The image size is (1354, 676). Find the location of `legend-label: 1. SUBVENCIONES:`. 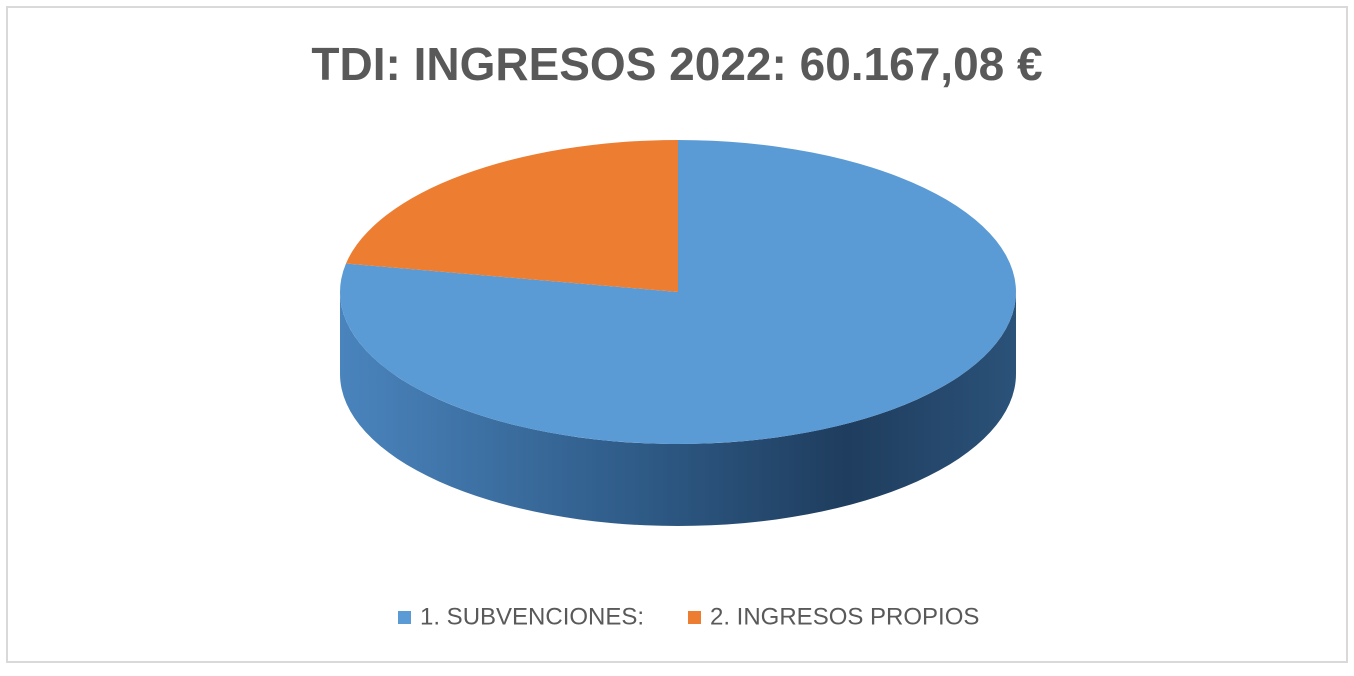

legend-label: 1. SUBVENCIONES: is located at coordinates (532, 616).